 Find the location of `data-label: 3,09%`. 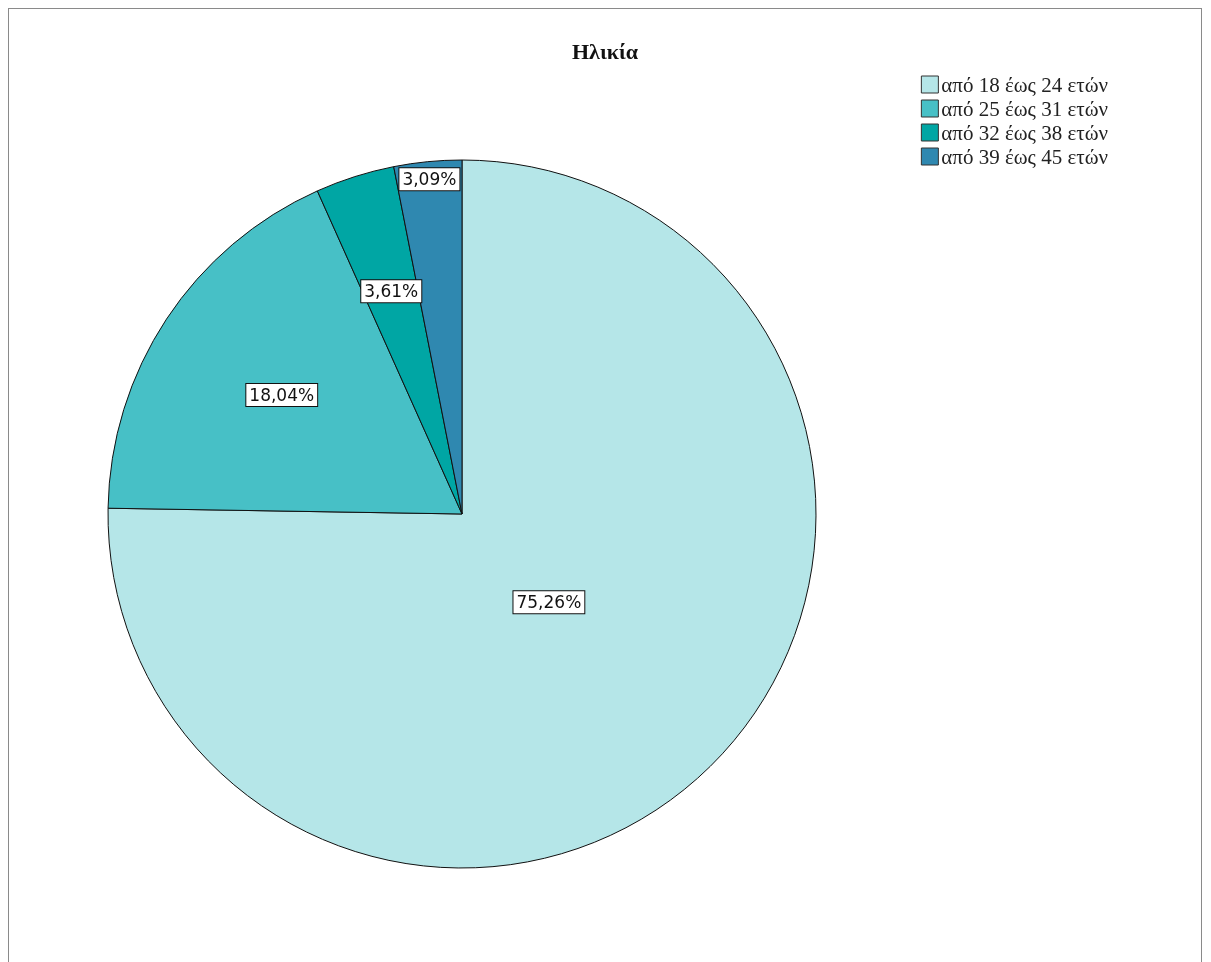

data-label: 3,09% is located at coordinates (429, 179).